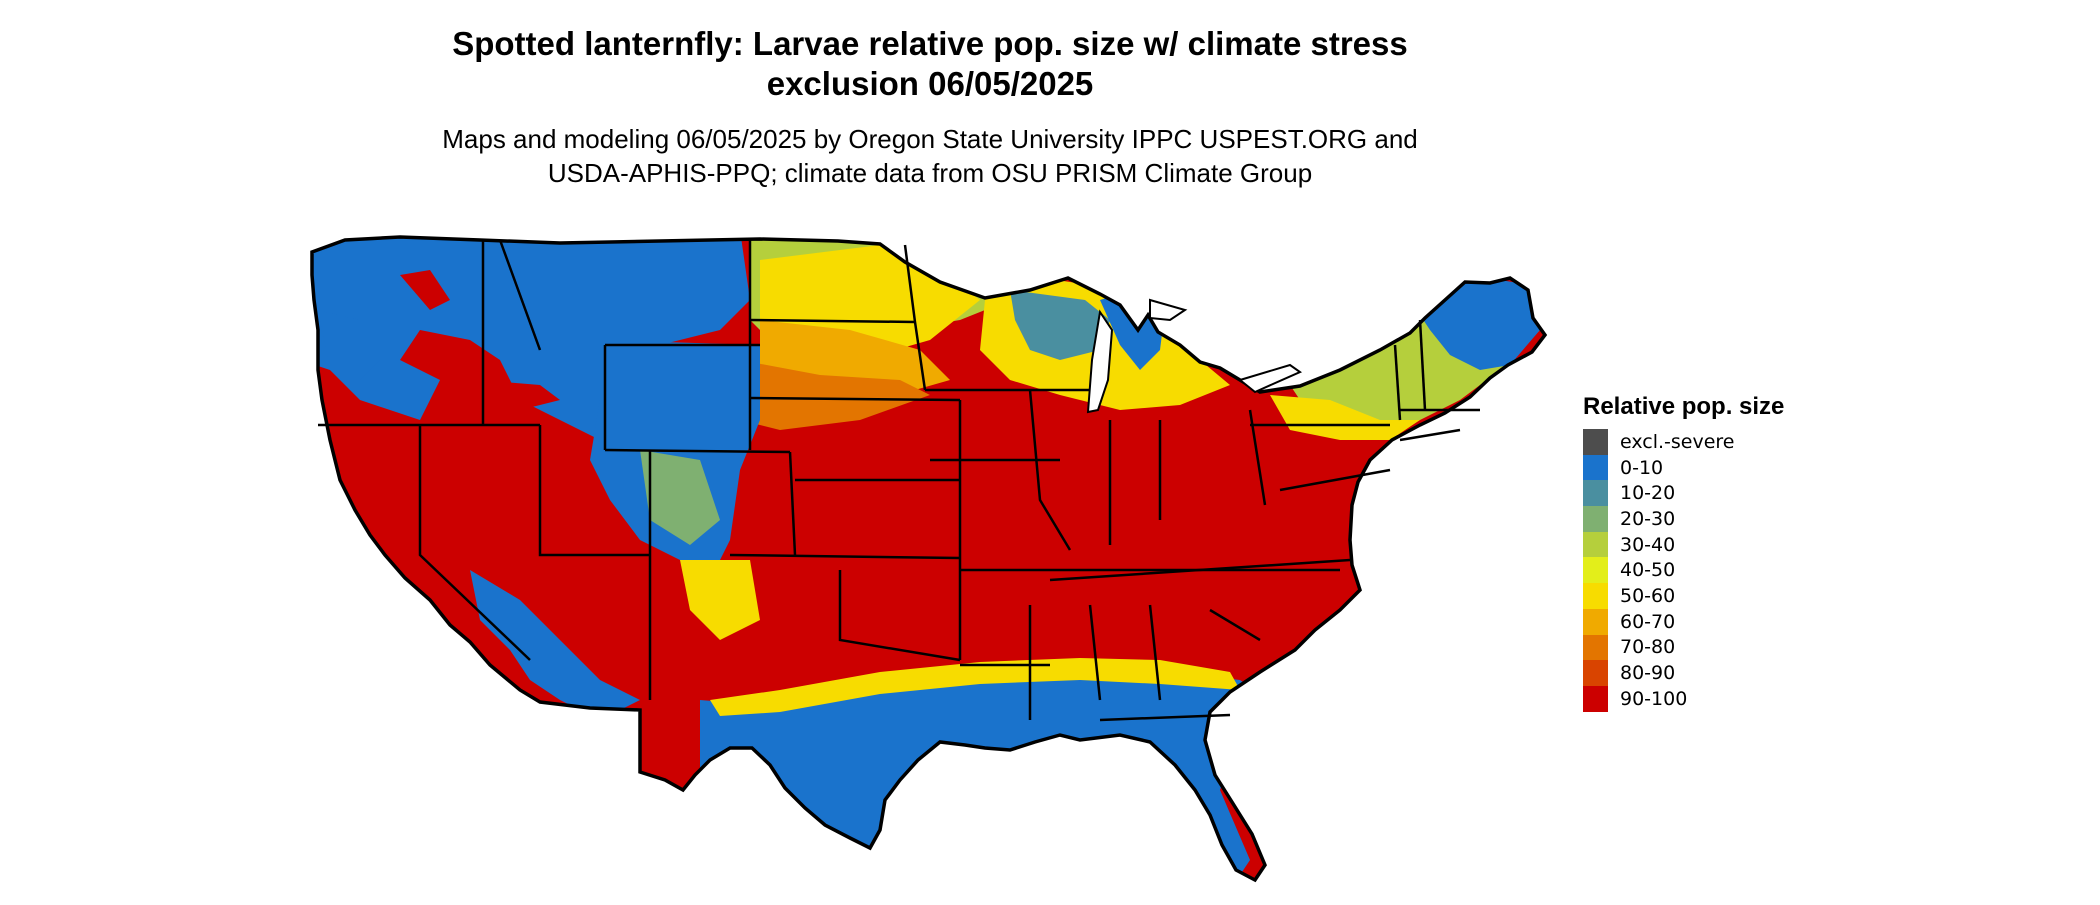 This screenshot has width=2100, height=905. What do you see at coordinates (1050, 470) in the screenshot?
I see `il-west-border` at bounding box center [1050, 470].